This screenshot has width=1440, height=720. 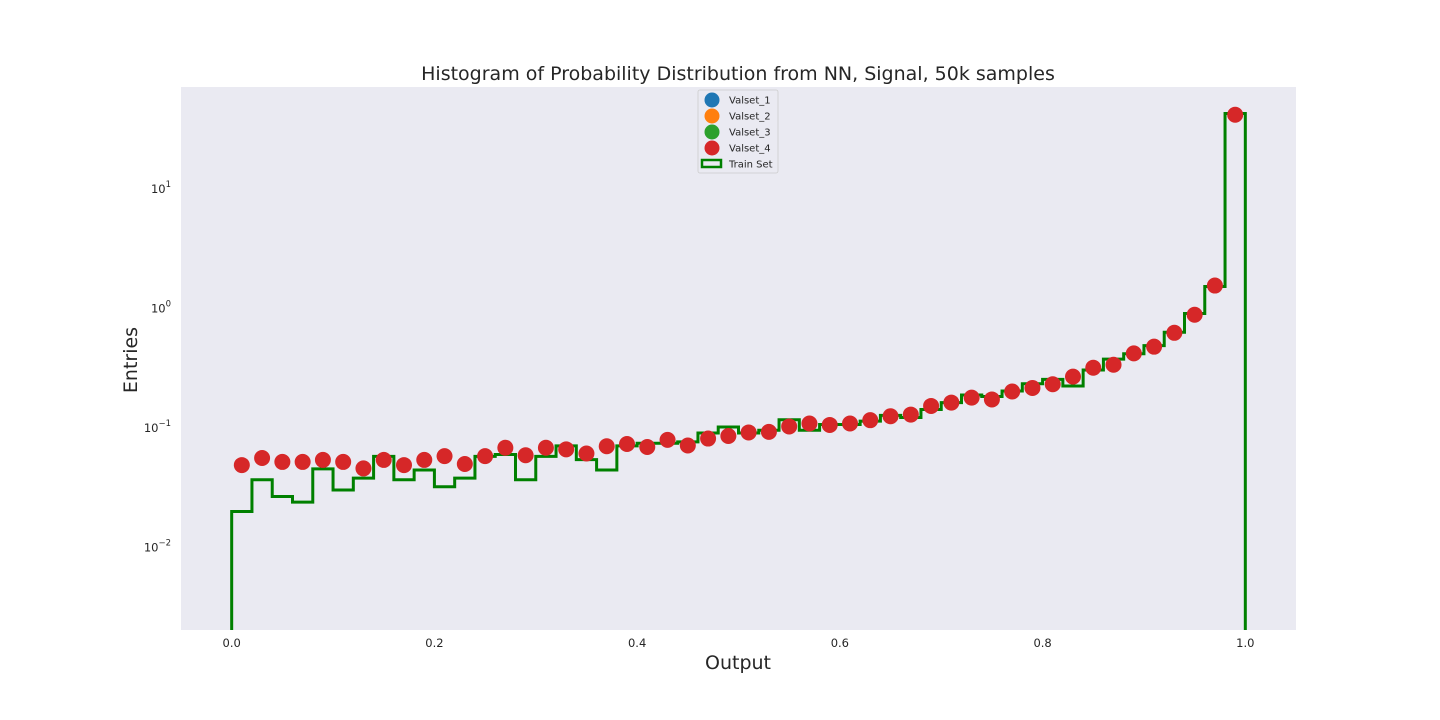 What do you see at coordinates (637, 643) in the screenshot?
I see `x-tick-label: 0.4` at bounding box center [637, 643].